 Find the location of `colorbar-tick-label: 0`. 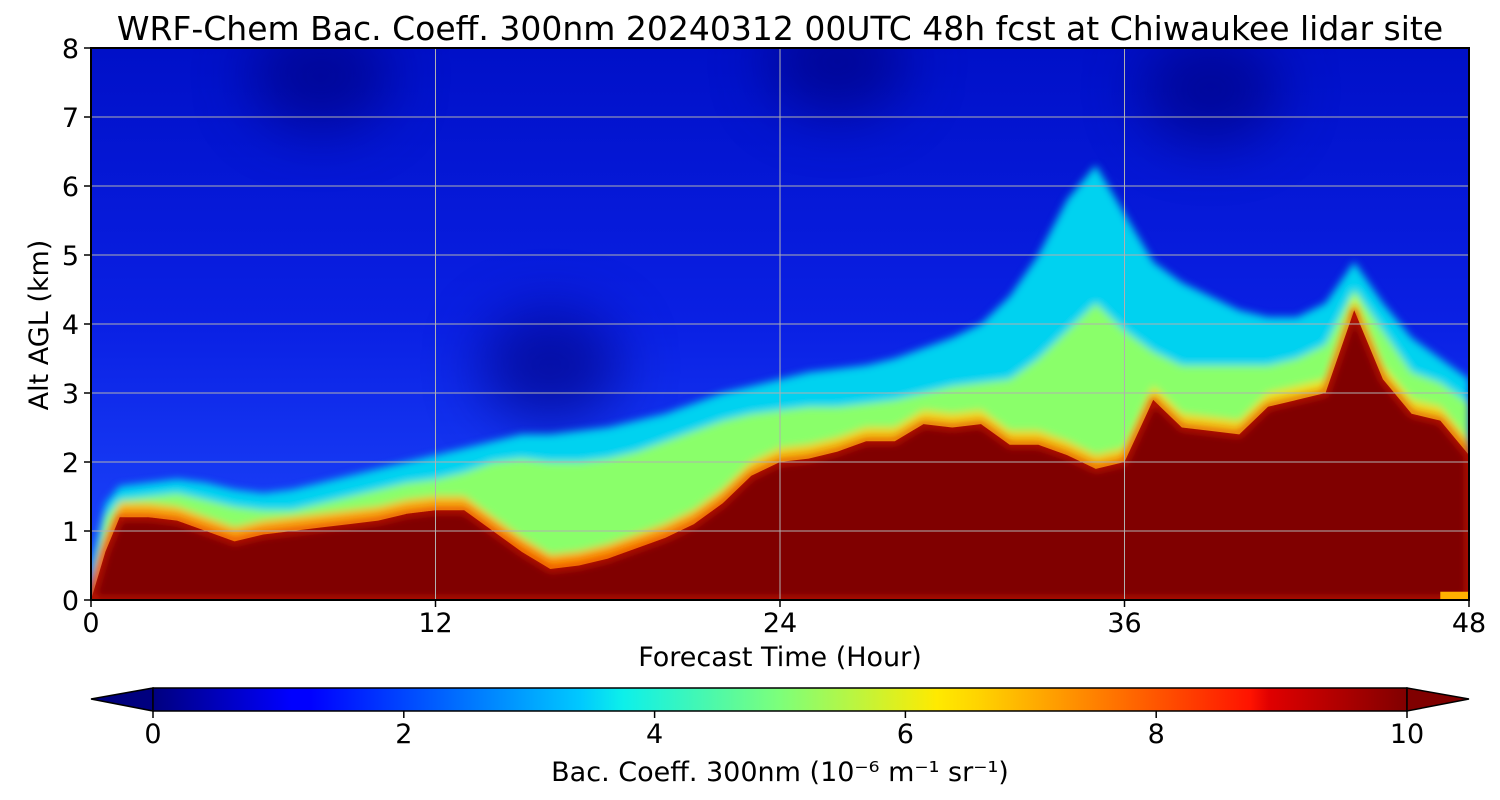

colorbar-tick-label: 0 is located at coordinates (152, 734).